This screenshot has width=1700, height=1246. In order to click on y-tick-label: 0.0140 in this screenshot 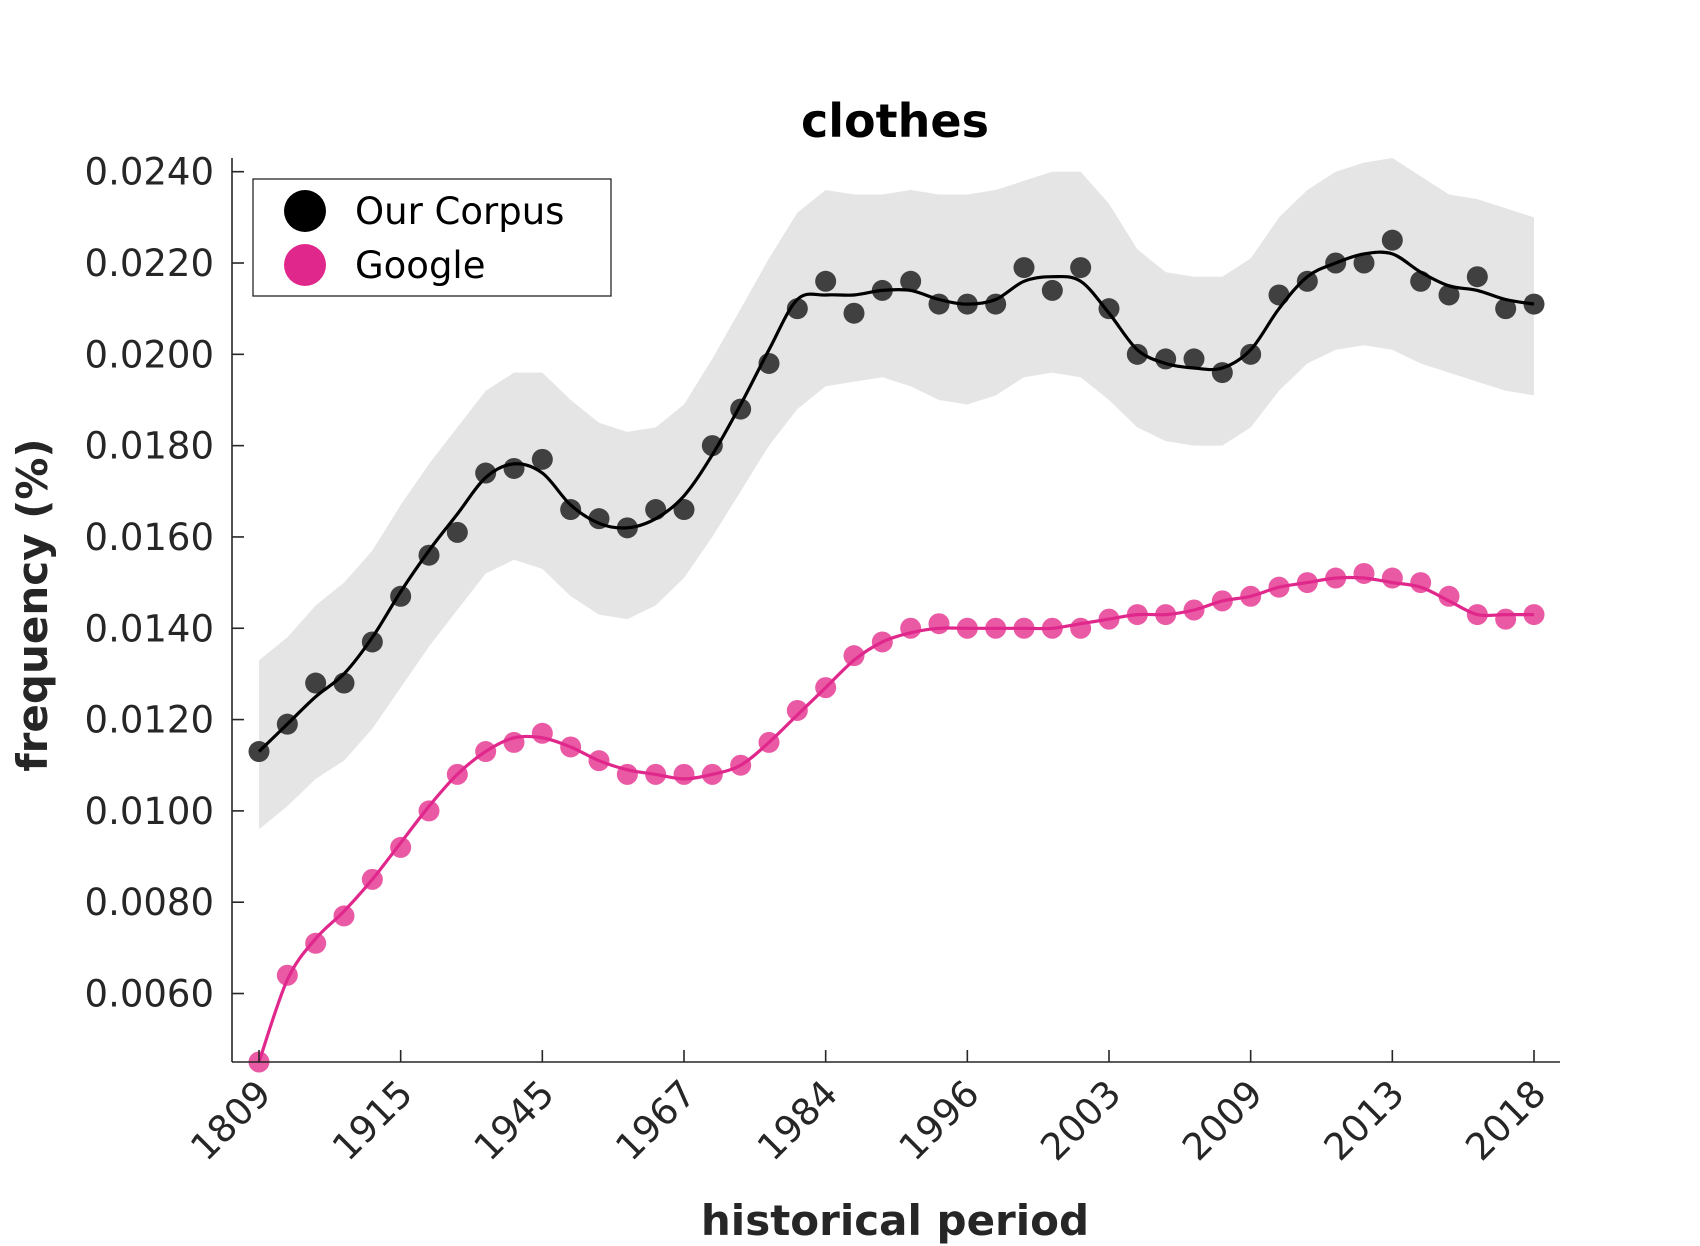, I will do `click(149, 628)`.